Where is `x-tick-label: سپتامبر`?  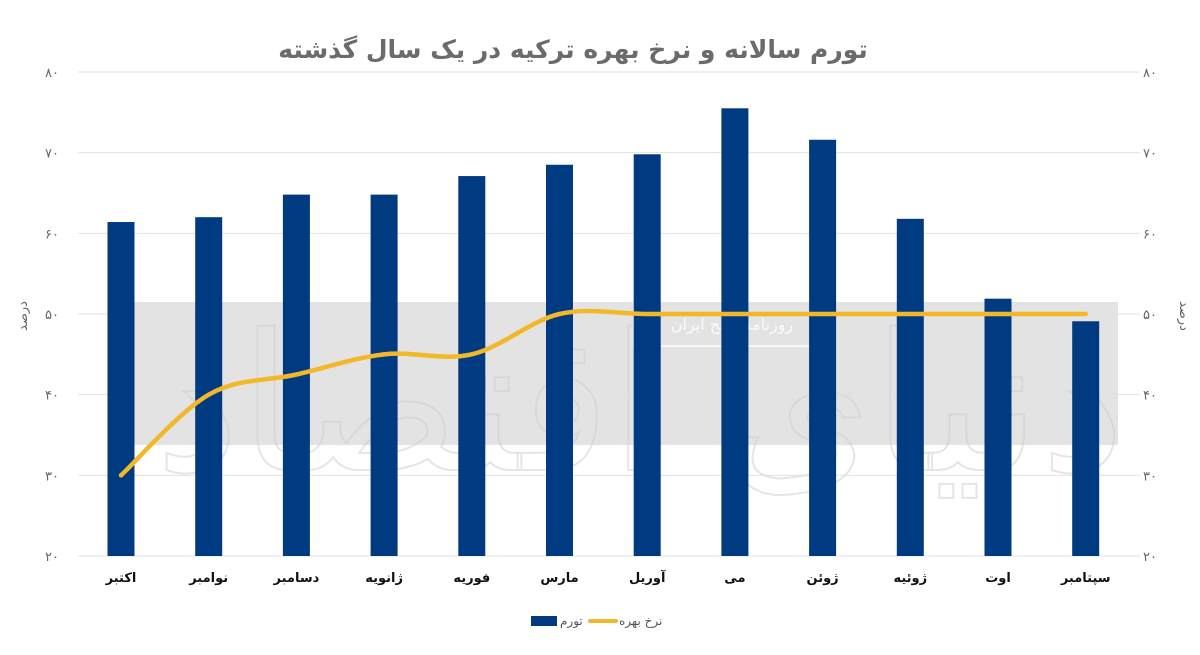 x-tick-label: سپتامبر is located at coordinates (1085, 578).